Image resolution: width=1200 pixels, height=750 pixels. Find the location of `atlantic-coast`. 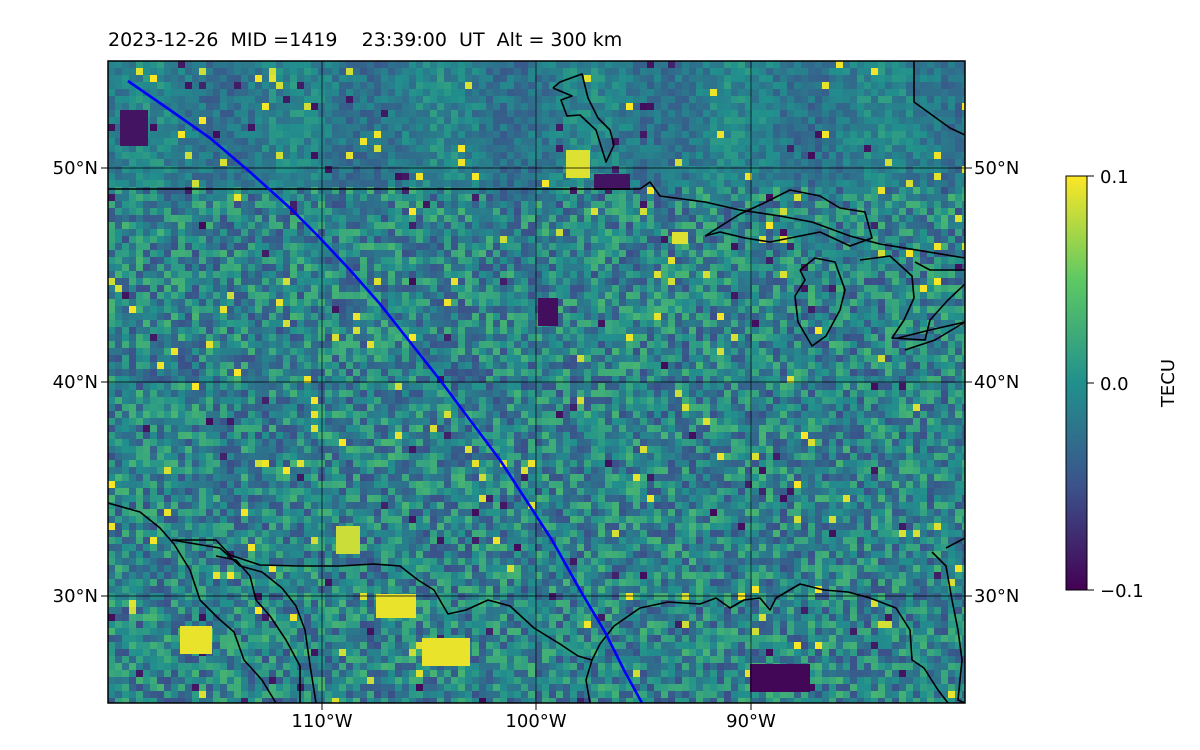

atlantic-coast is located at coordinates (955, 543).